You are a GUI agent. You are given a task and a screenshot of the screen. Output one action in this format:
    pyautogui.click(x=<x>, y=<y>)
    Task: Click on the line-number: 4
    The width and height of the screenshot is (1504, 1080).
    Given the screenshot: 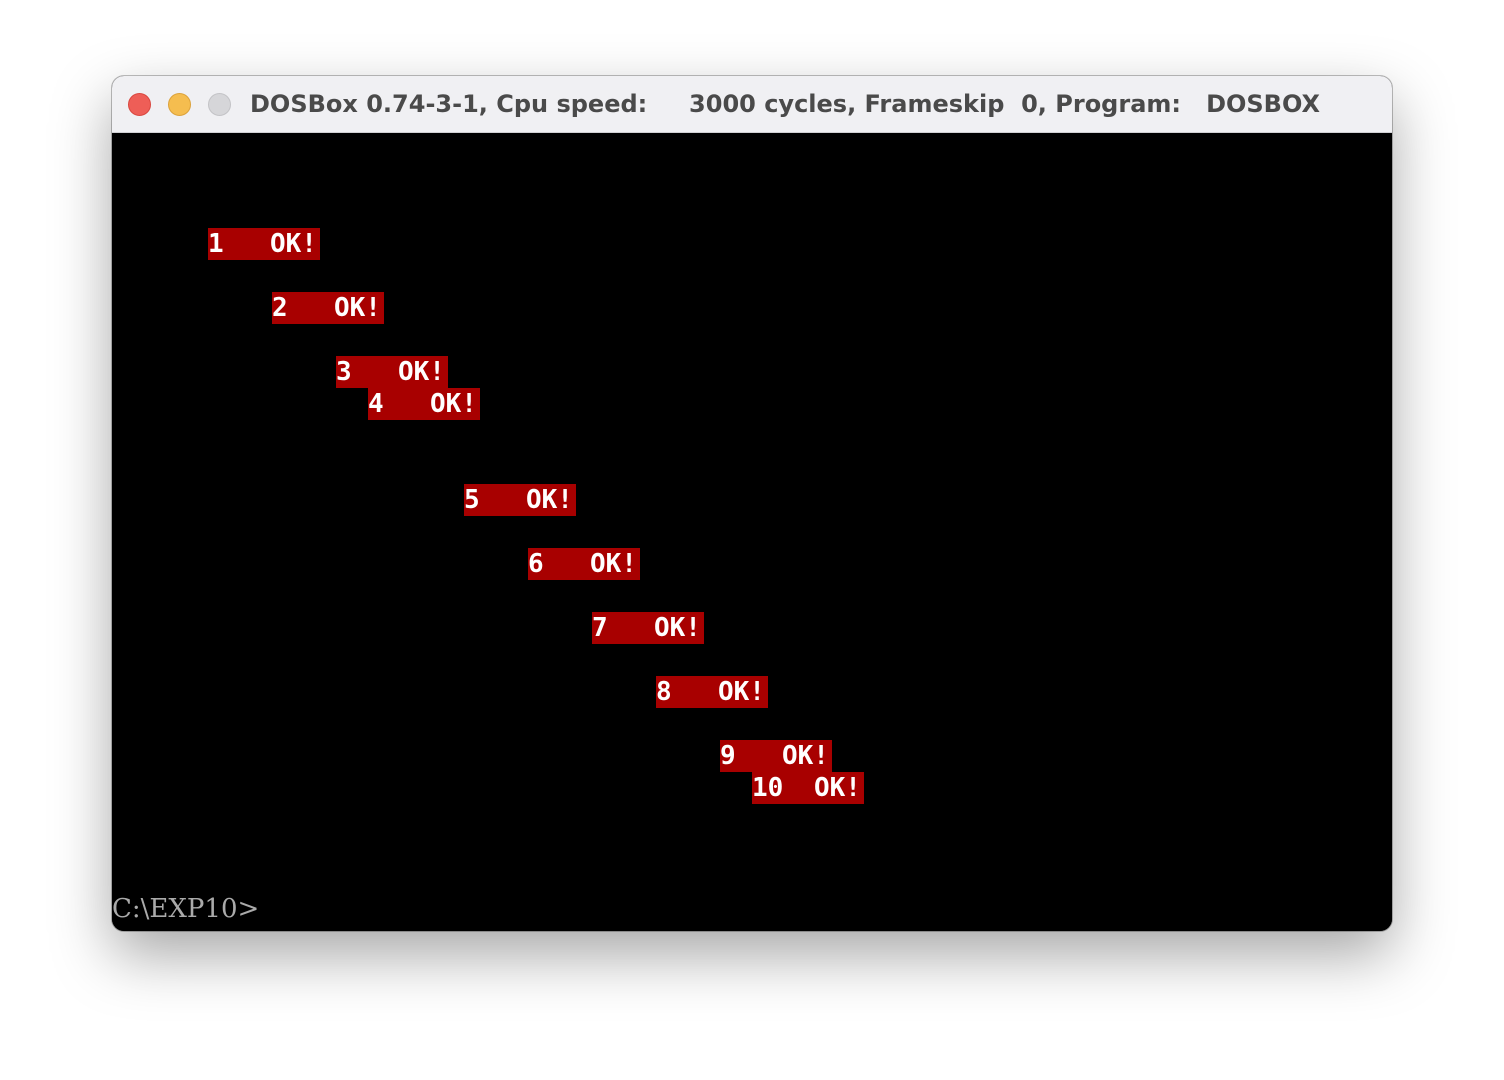 What is the action you would take?
    pyautogui.click(x=376, y=404)
    